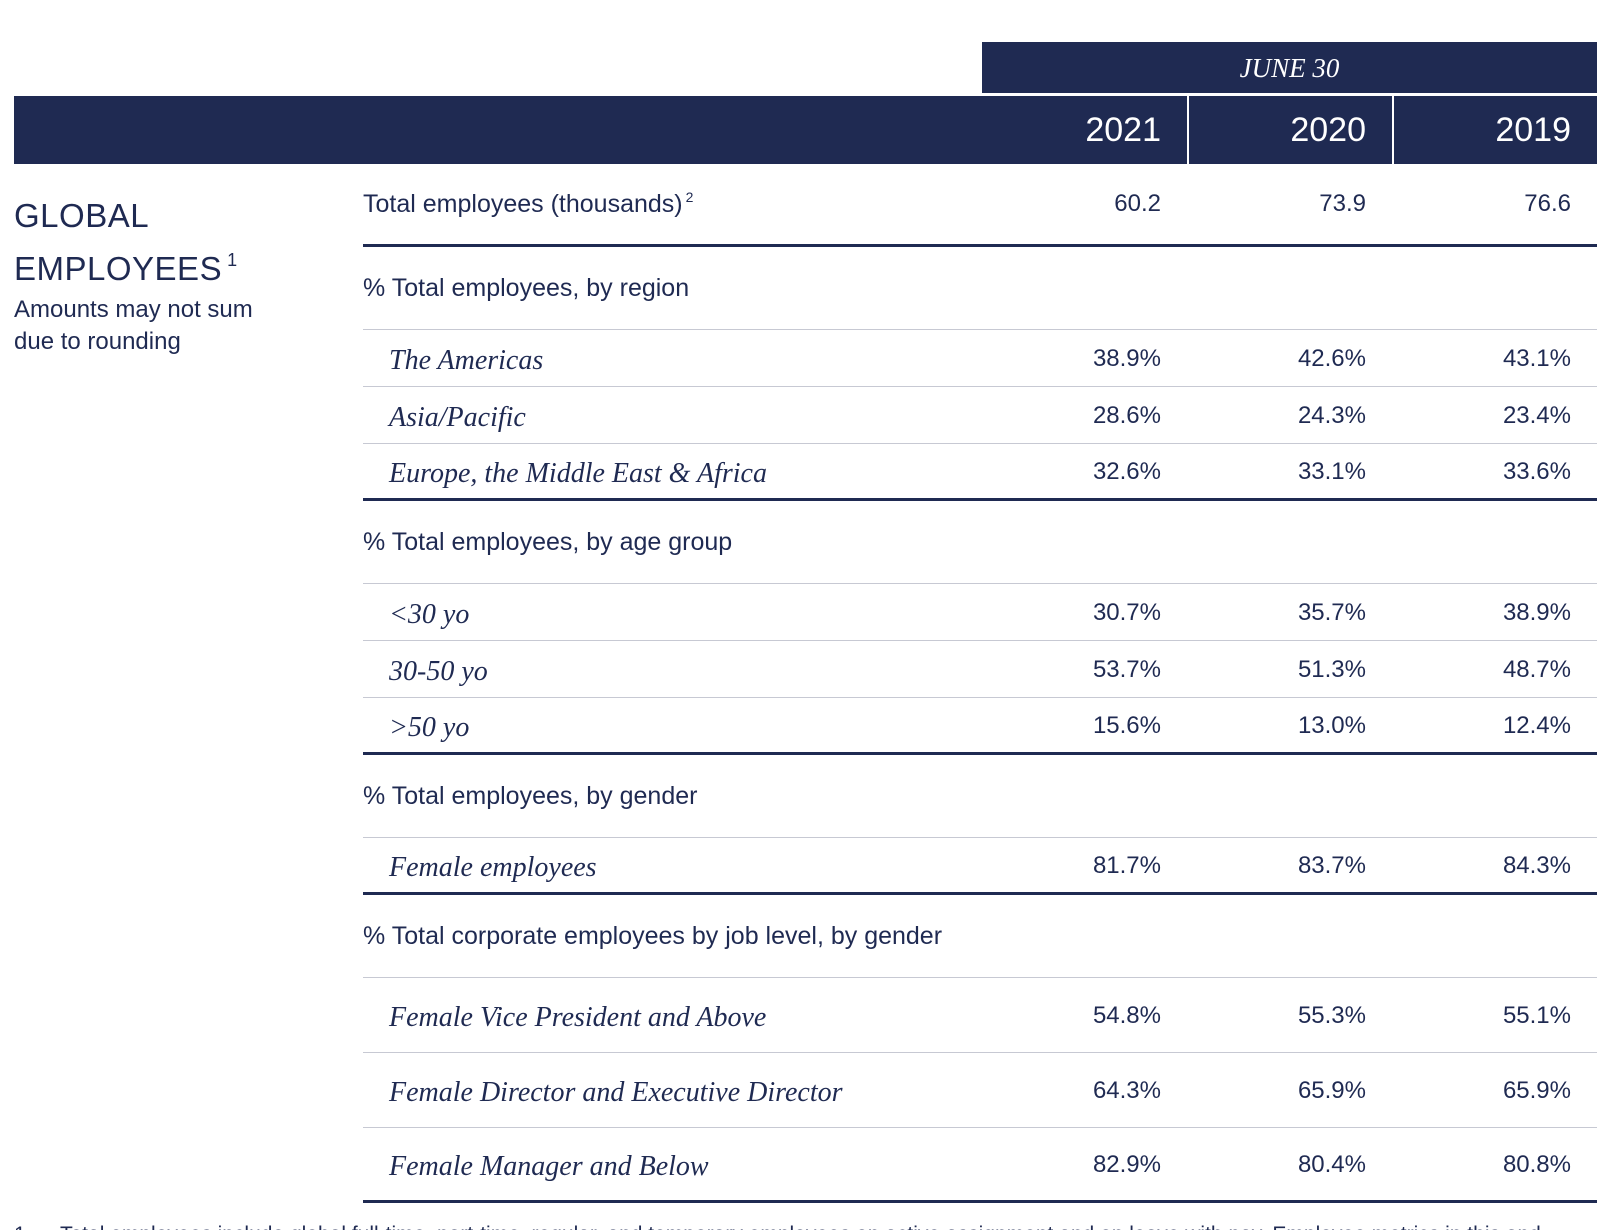  Describe the element at coordinates (1547, 203) in the screenshot. I see `cell-2019: 76.6` at that location.